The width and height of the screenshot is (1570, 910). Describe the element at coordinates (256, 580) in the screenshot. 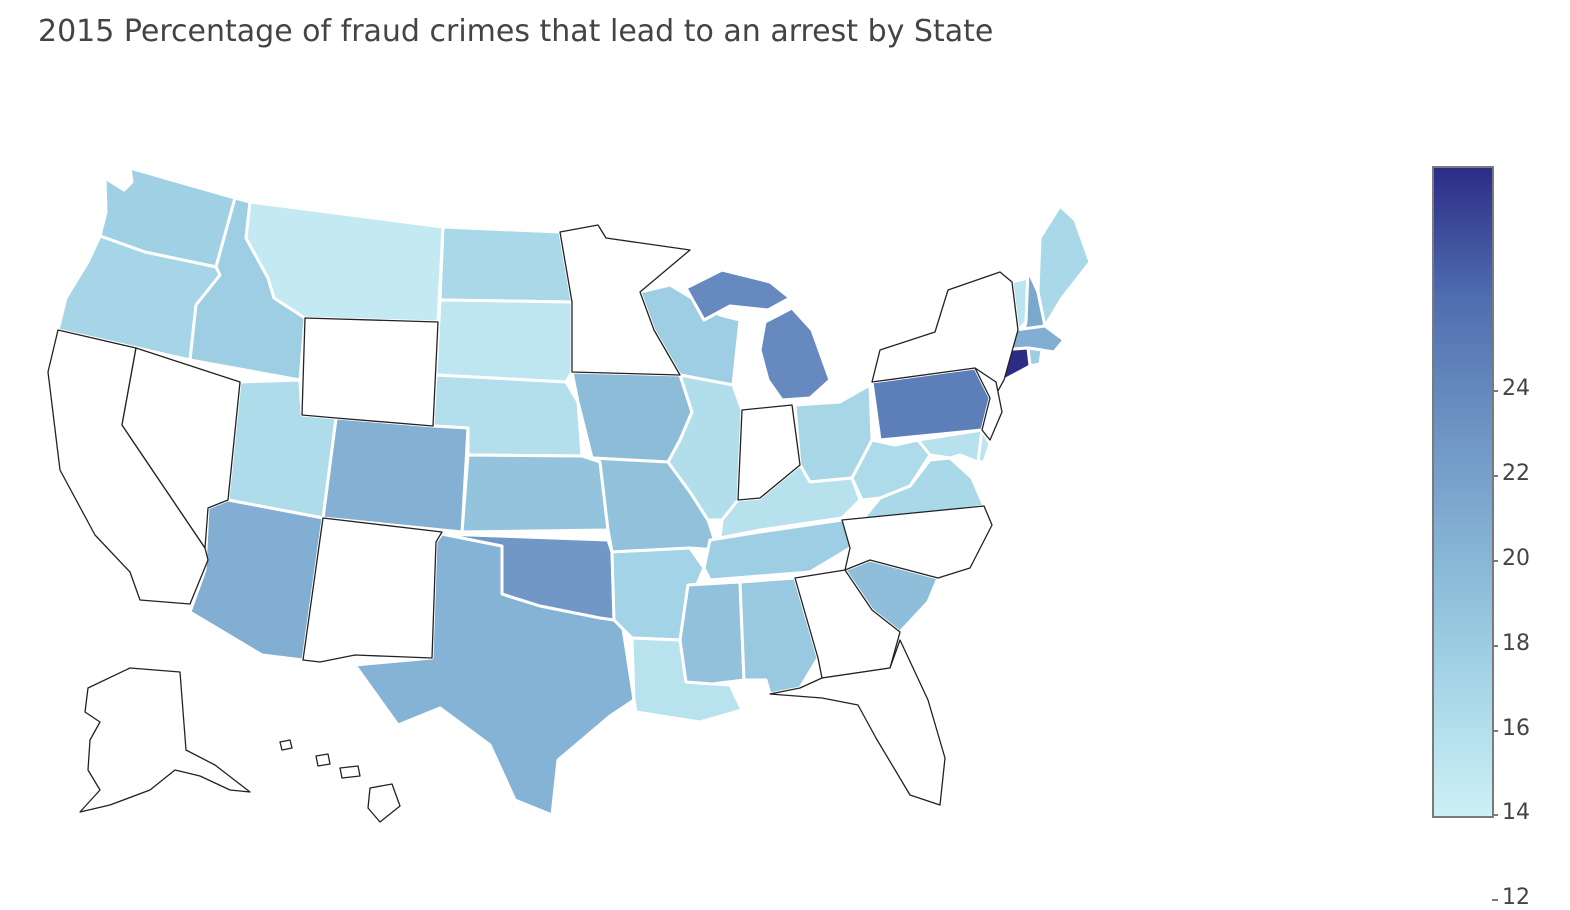

I see `state-az` at that location.